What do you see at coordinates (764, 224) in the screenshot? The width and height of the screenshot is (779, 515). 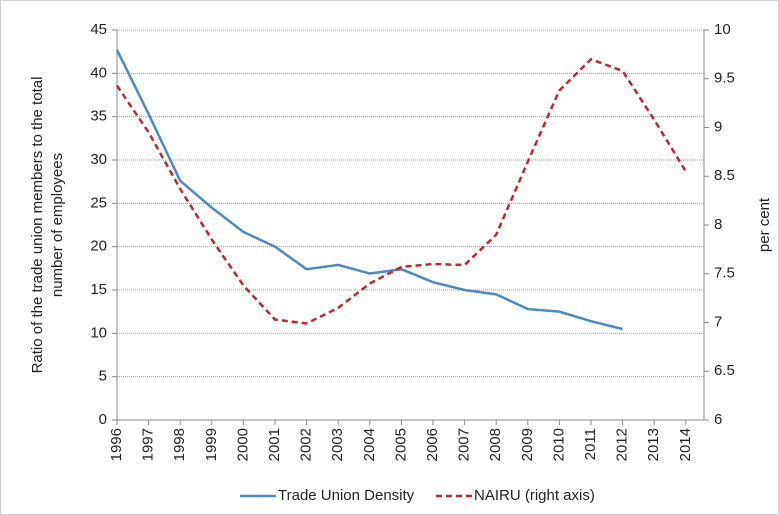 I see `y2-axis-label: per cent` at bounding box center [764, 224].